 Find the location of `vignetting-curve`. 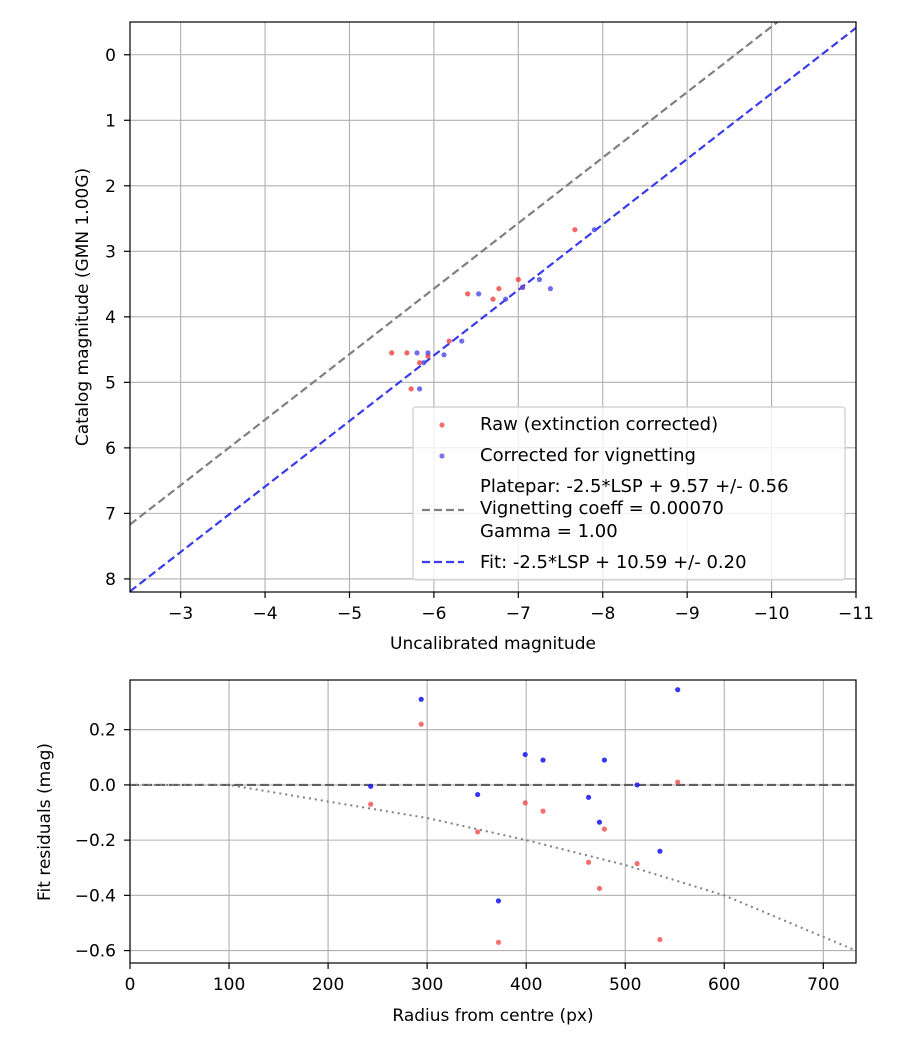

vignetting-curve is located at coordinates (493, 867).